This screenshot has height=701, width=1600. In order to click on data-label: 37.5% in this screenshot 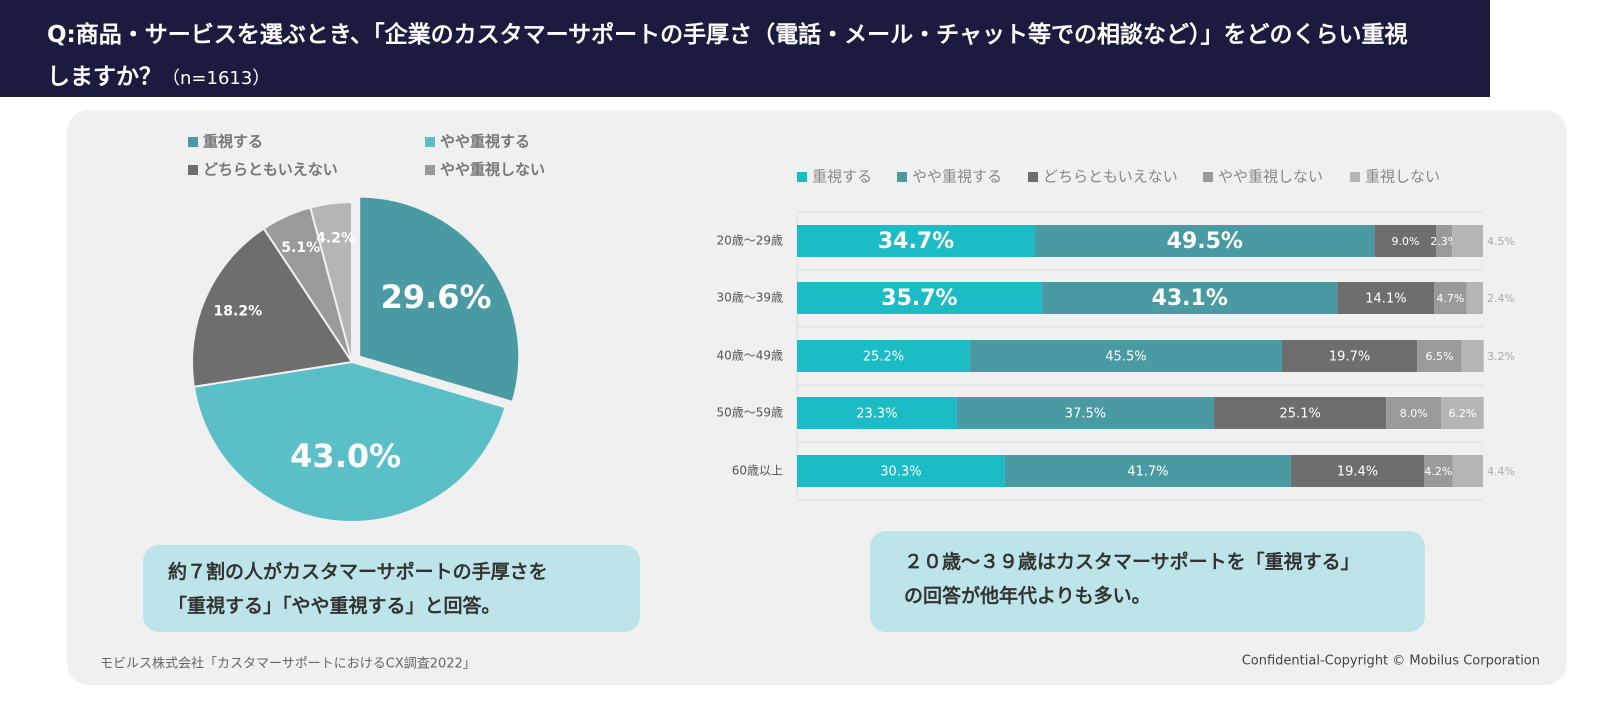, I will do `click(1085, 414)`.